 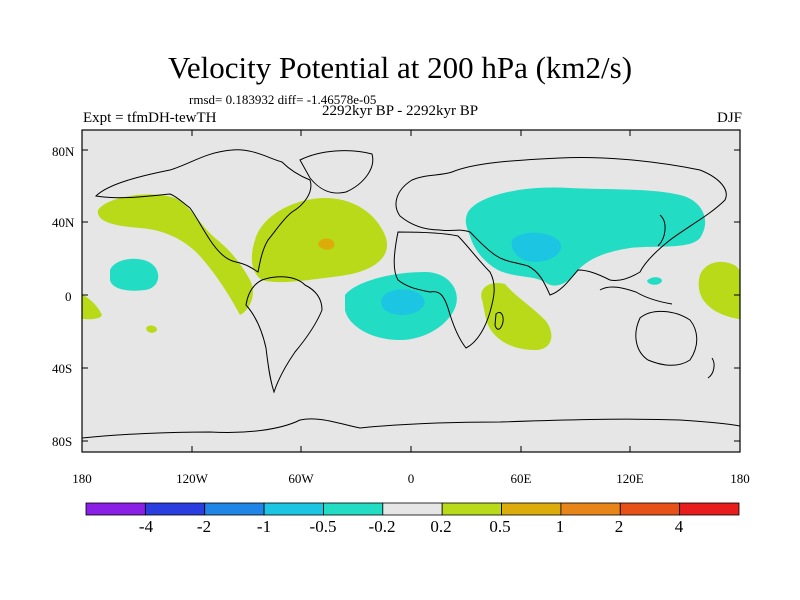 What do you see at coordinates (82, 478) in the screenshot?
I see `lon-label-180w: 180` at bounding box center [82, 478].